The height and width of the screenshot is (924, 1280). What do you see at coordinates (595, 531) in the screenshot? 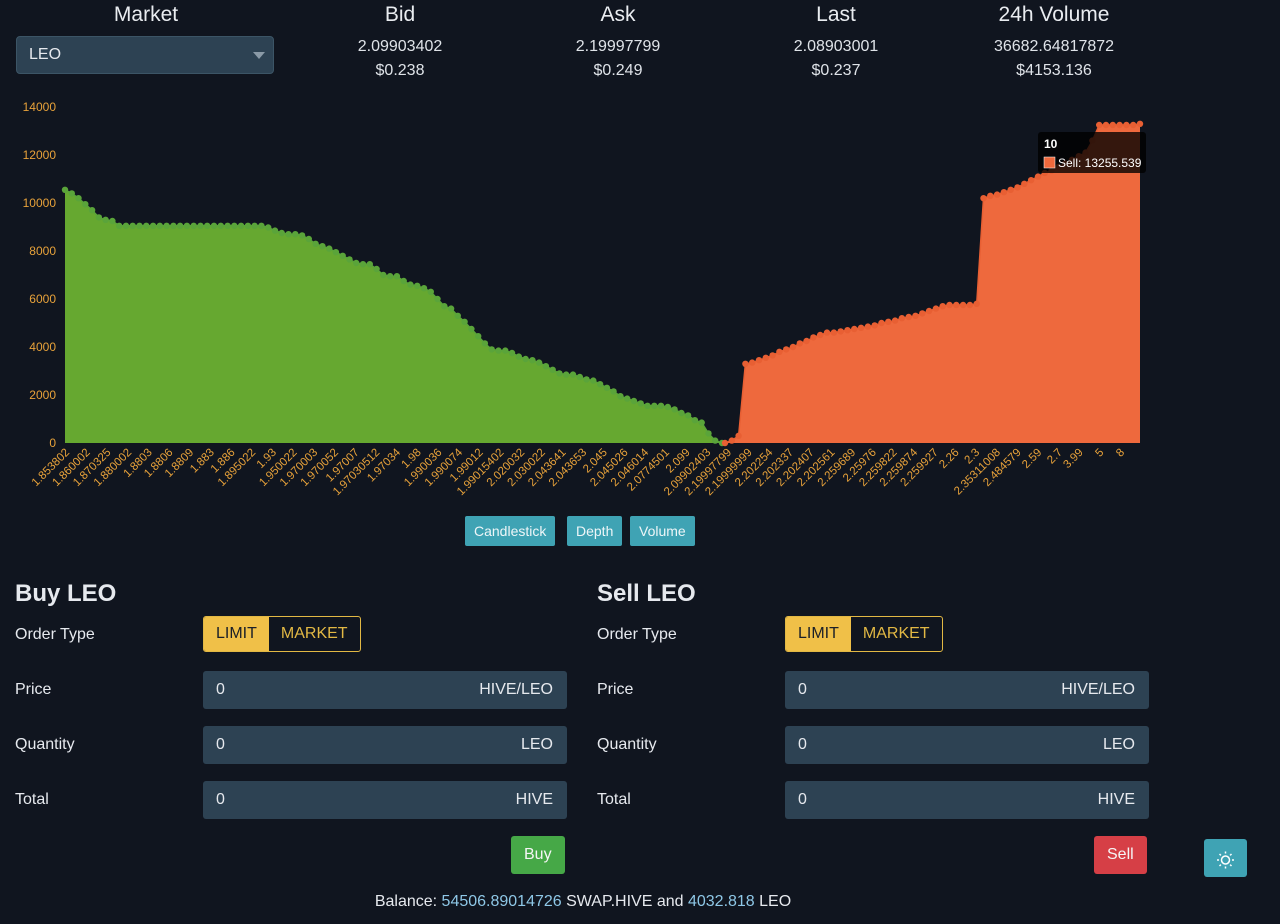
I see `depth-button: Depth` at bounding box center [595, 531].